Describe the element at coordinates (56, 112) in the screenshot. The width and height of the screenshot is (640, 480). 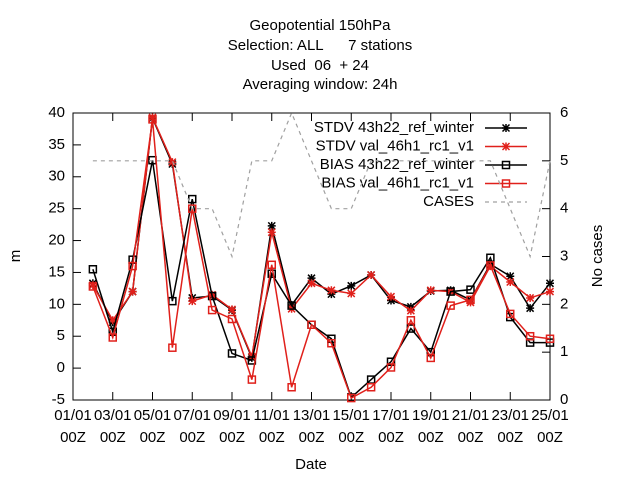
I see `y-tick-label: 40` at that location.